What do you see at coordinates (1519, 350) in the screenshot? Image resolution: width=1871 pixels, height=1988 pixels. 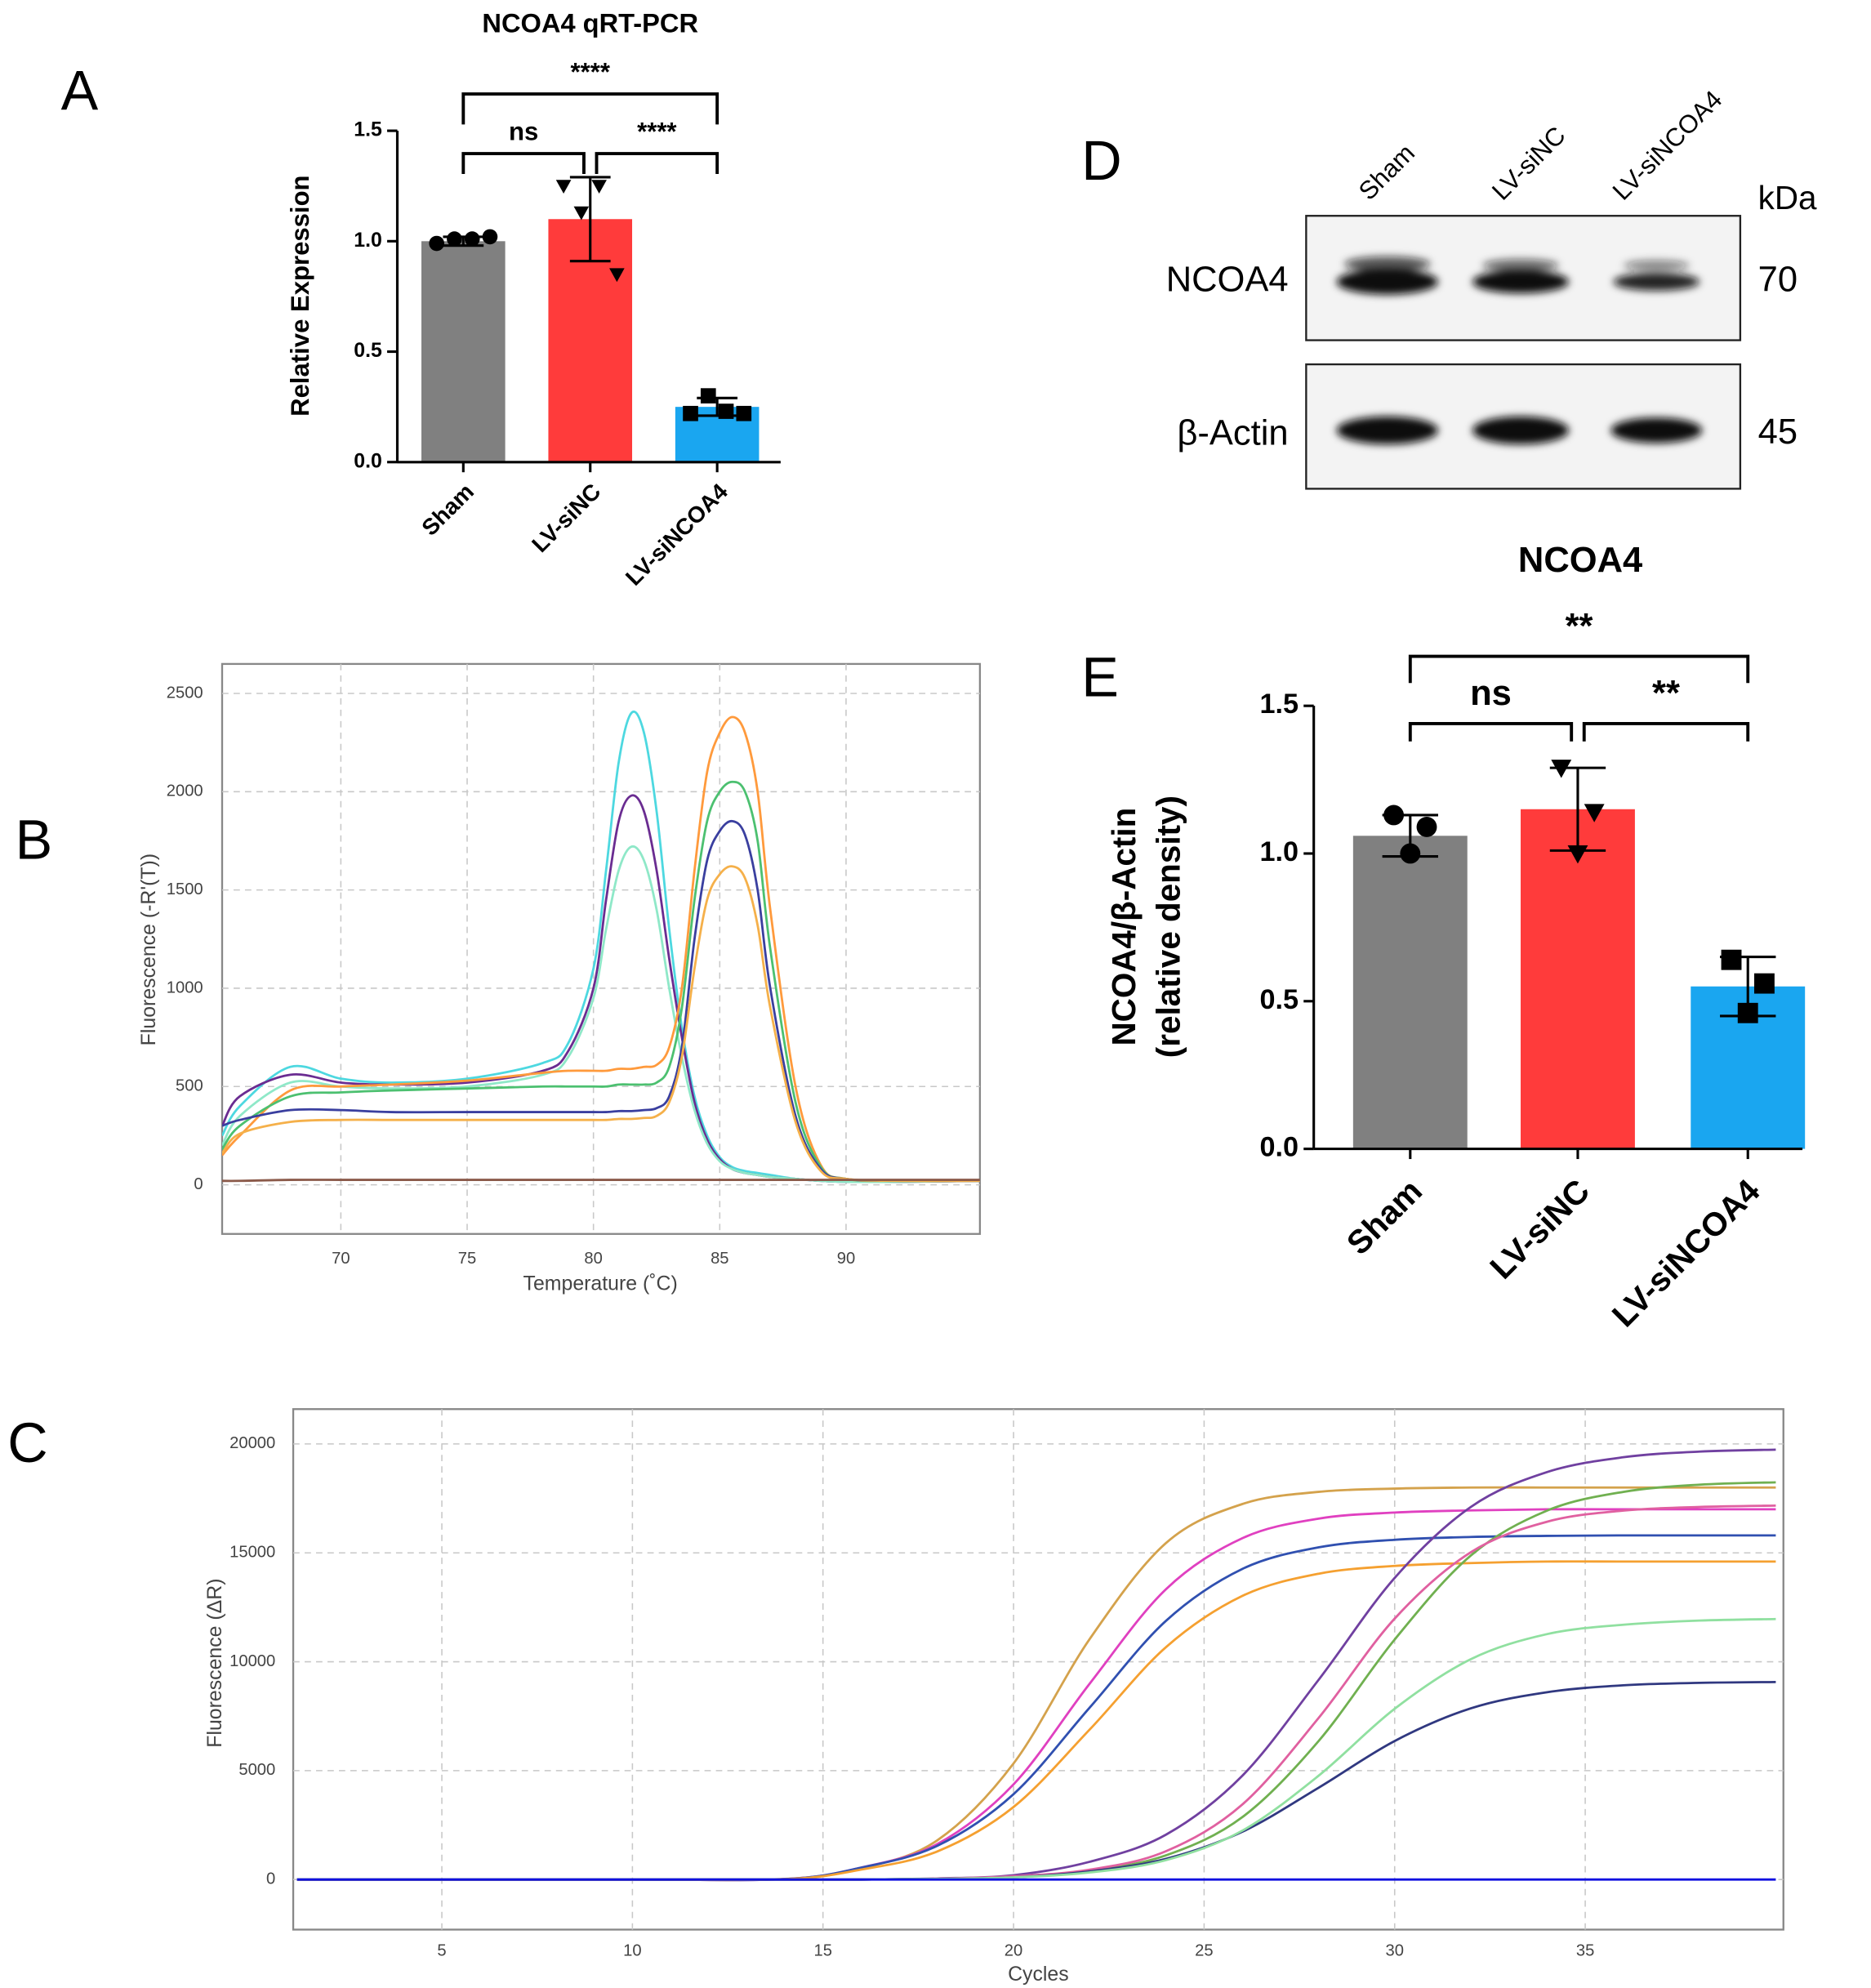 I see `bands` at bounding box center [1519, 350].